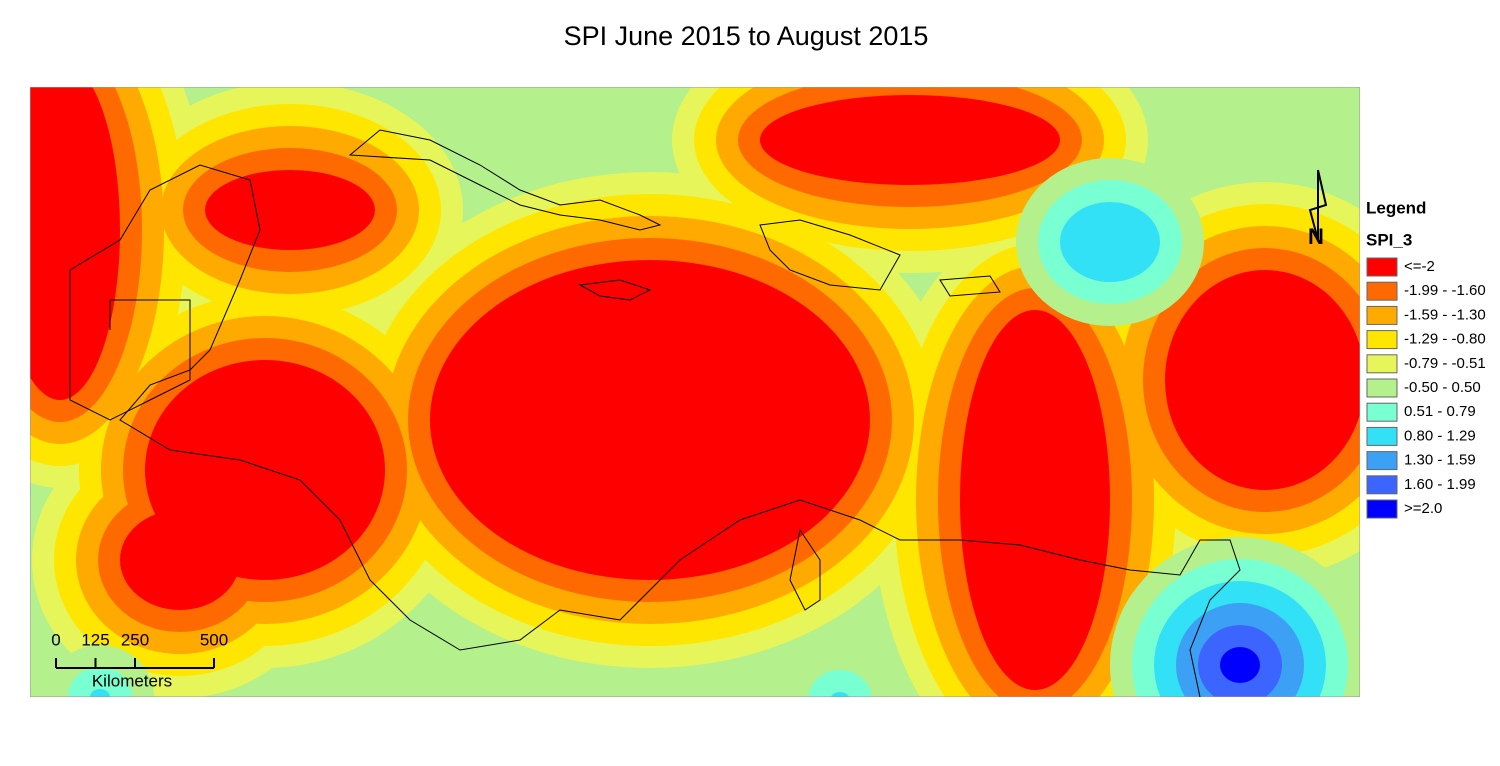 Image resolution: width=1500 pixels, height=766 pixels. I want to click on legend-title: Legend, so click(1396, 207).